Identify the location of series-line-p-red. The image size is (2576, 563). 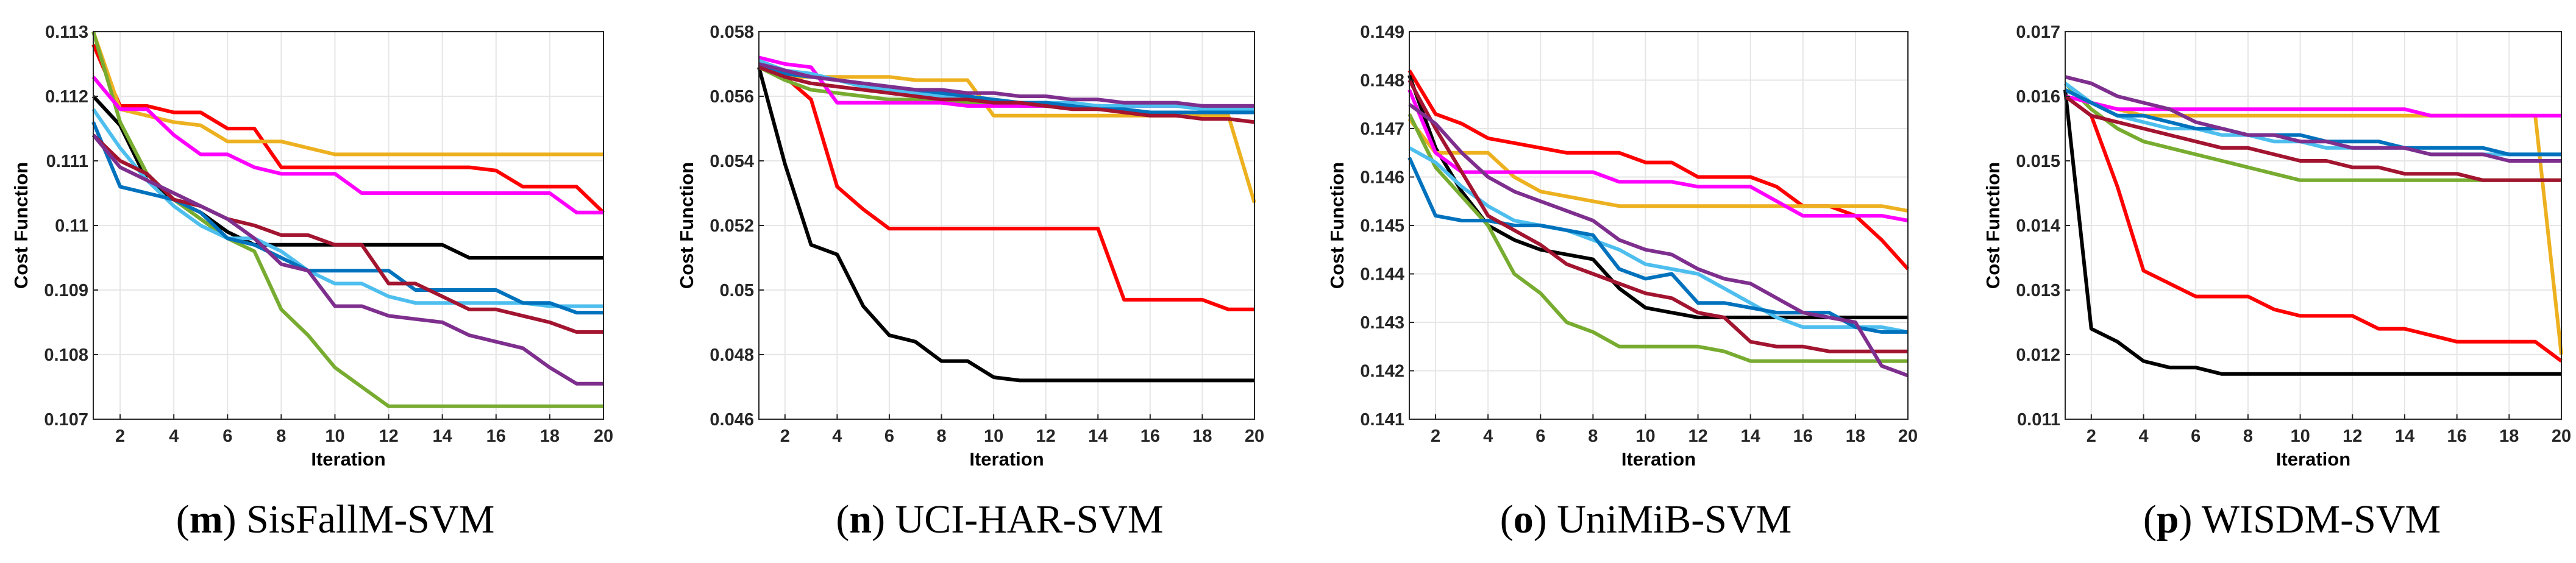
(2313, 229).